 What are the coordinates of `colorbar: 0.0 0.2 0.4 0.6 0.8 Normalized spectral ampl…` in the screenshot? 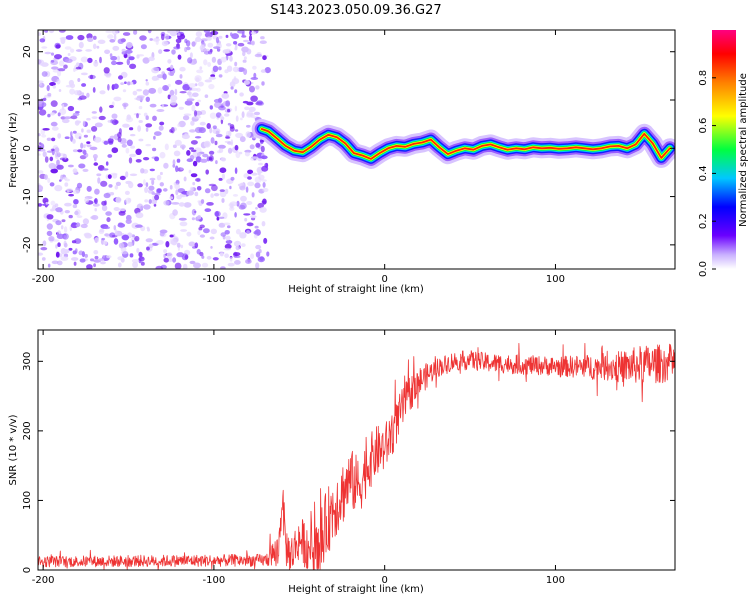 It's located at (723, 153).